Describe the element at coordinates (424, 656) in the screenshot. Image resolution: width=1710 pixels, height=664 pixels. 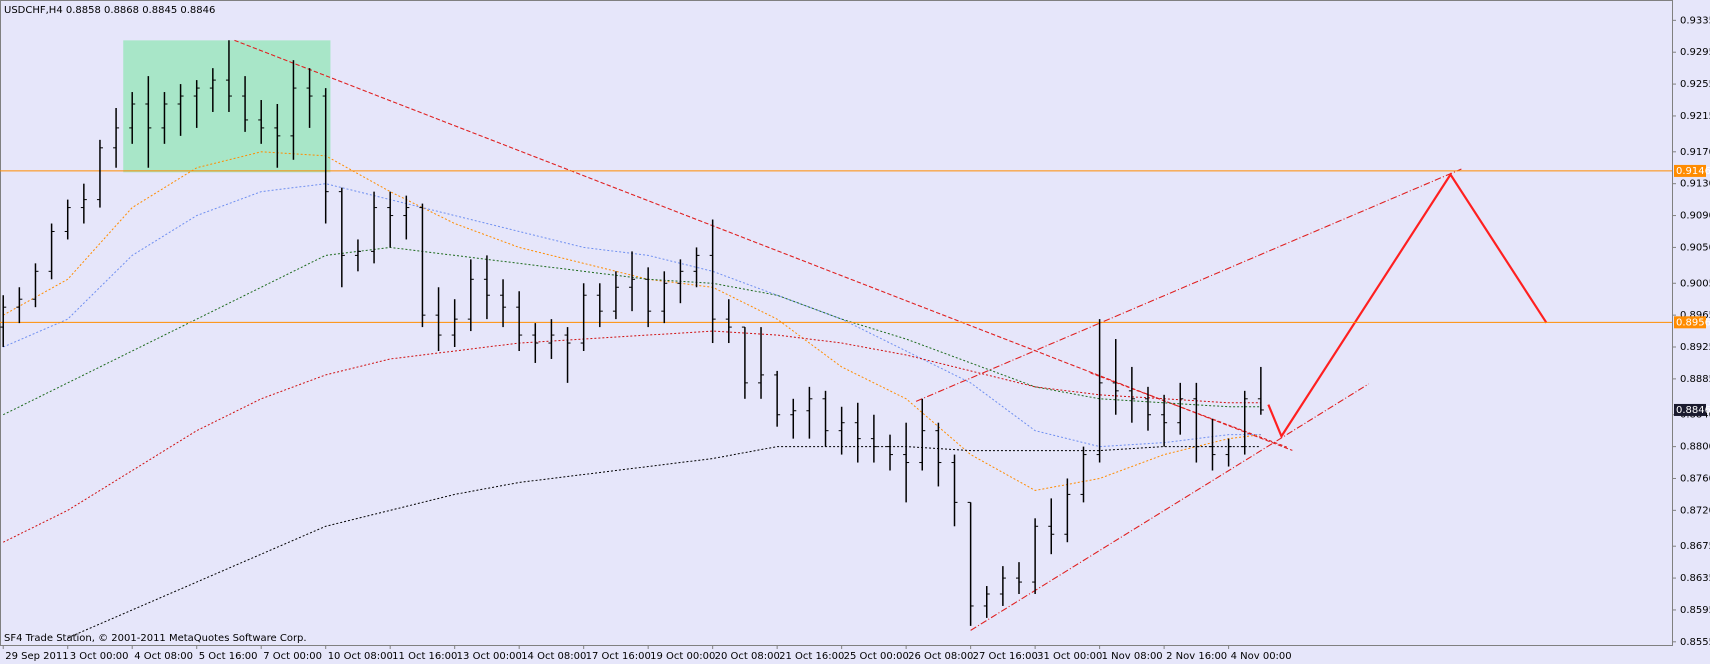
I see `x-tick-label: 11 Oct 16:00` at that location.